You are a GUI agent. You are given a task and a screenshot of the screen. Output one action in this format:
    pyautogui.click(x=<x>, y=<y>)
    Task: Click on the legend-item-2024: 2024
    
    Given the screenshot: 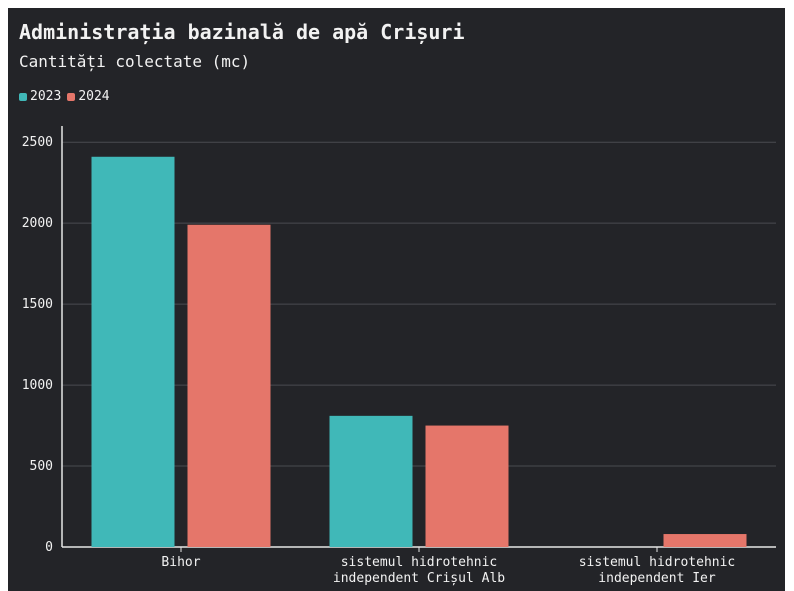 What is the action you would take?
    pyautogui.click(x=88, y=96)
    